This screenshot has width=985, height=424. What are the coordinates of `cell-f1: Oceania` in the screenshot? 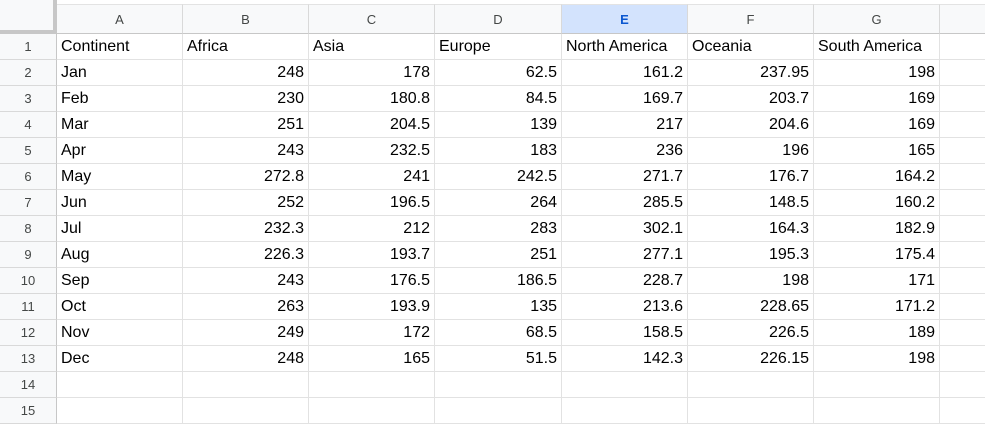 It's located at (751, 47).